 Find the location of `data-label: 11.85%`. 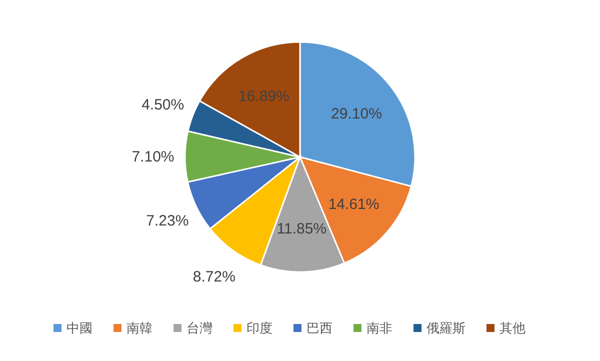

data-label: 11.85% is located at coordinates (301, 229).